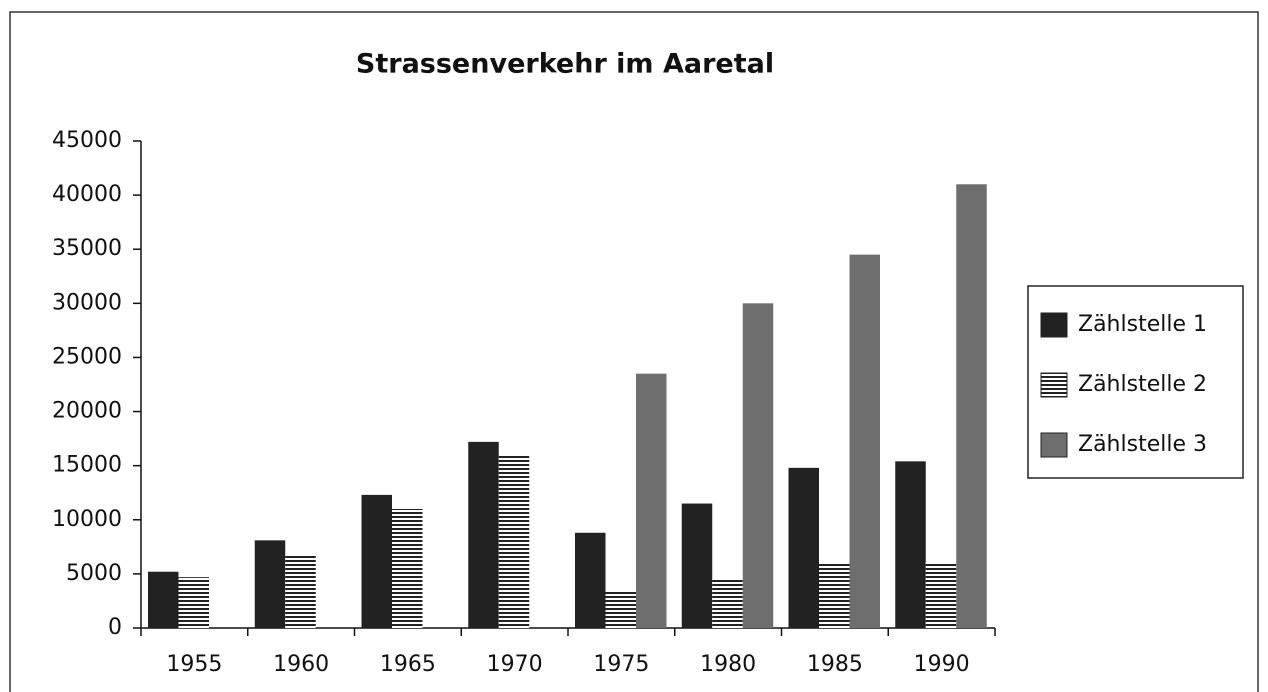  What do you see at coordinates (1142, 324) in the screenshot?
I see `legend-label: Zählstelle 1` at bounding box center [1142, 324].